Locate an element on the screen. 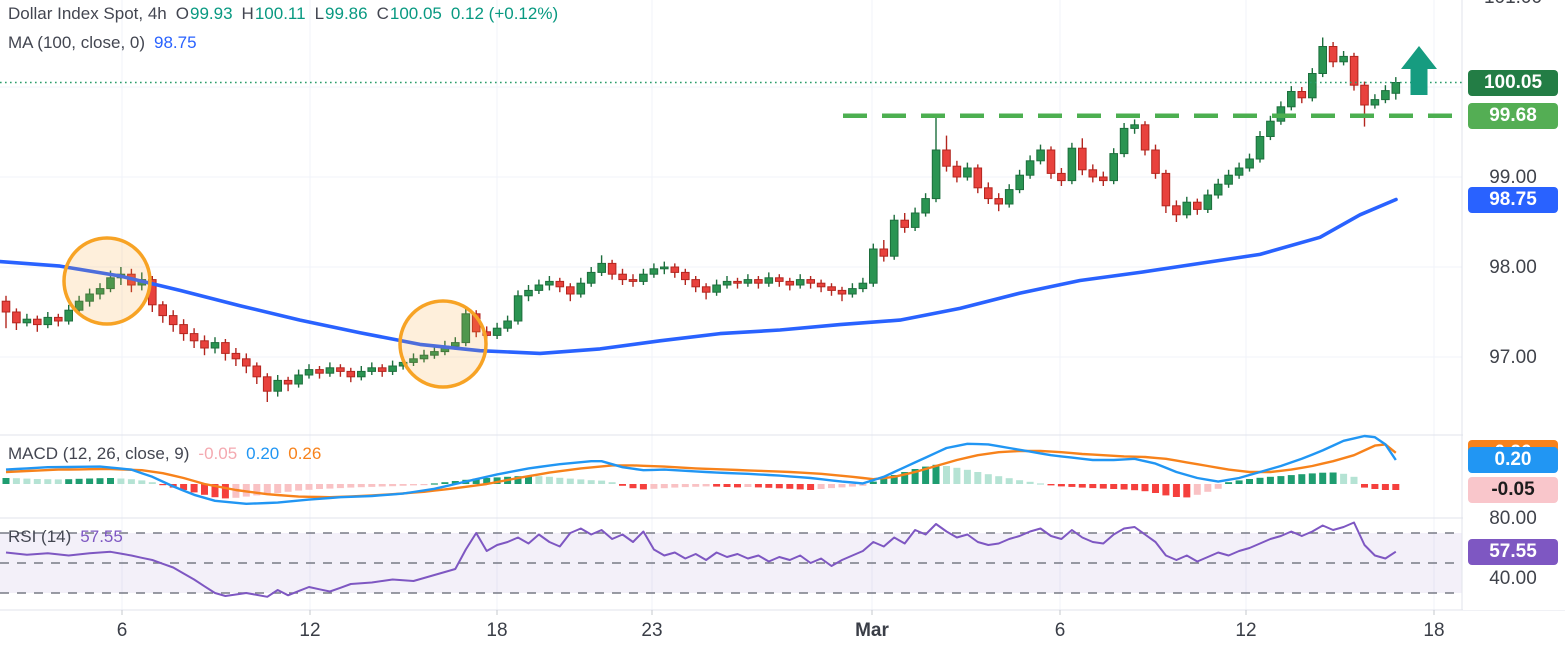 The height and width of the screenshot is (650, 1565). close-label: C is located at coordinates (382, 13).